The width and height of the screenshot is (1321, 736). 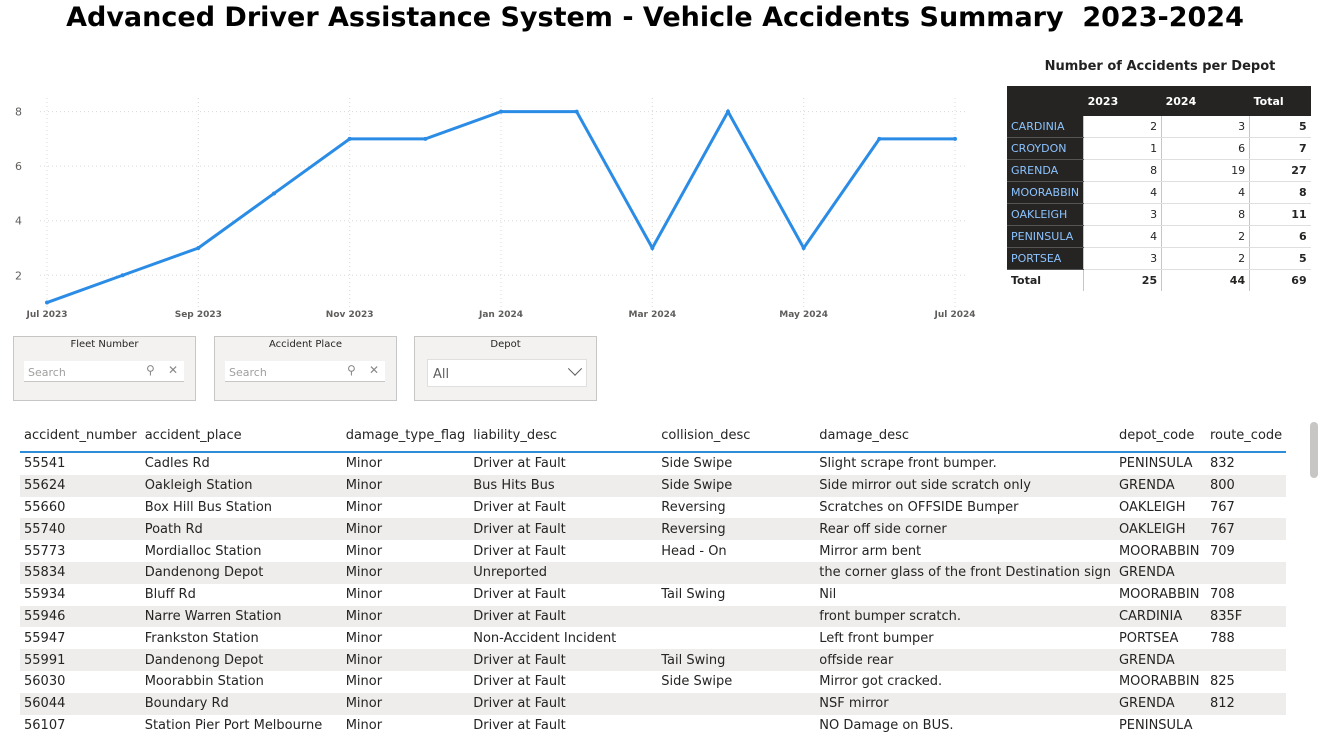 What do you see at coordinates (1159, 258) in the screenshot?
I see `matrix-row: PORTSEA 3 2 5` at bounding box center [1159, 258].